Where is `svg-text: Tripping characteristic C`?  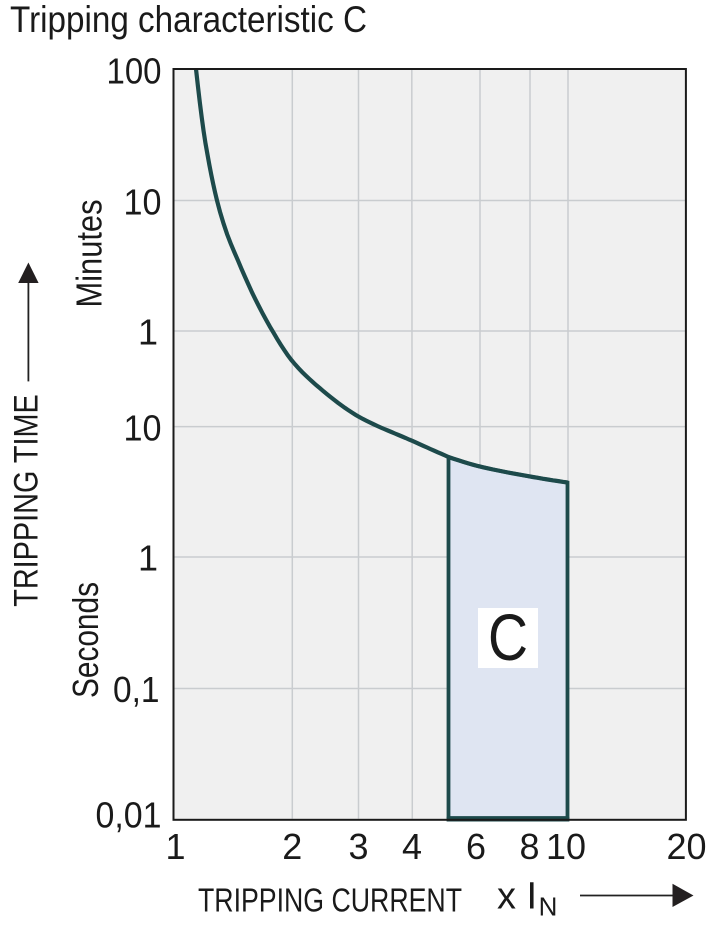
svg-text: Tripping characteristic C is located at coordinates (188, 20).